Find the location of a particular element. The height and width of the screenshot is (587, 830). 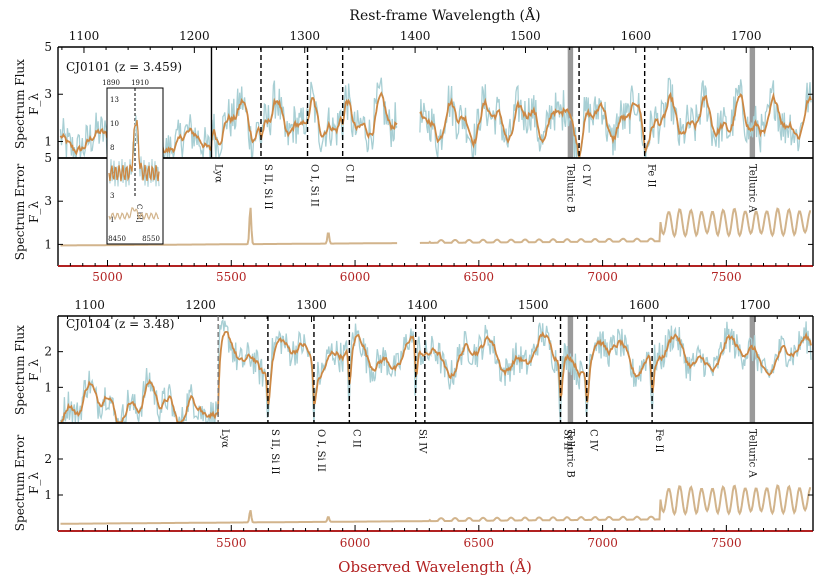

inset-raw-series is located at coordinates (134, 151).